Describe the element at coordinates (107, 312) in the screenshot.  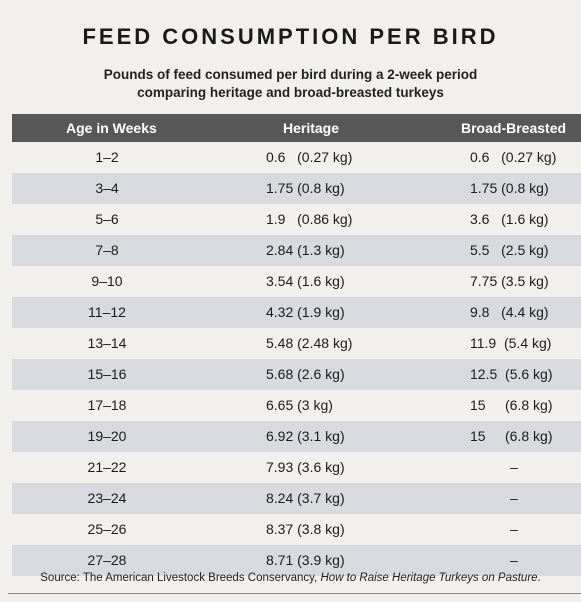
I see `cell-age: 11–12` at that location.